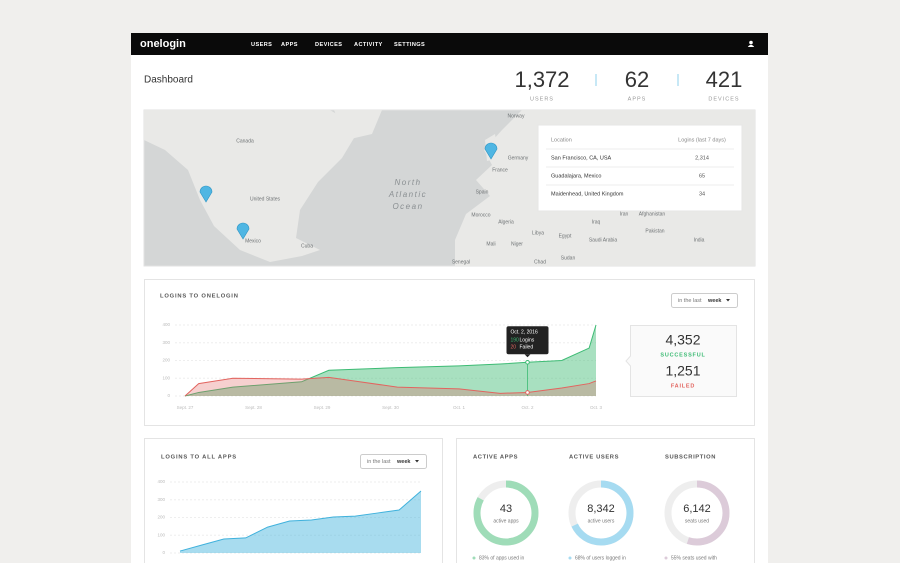  Describe the element at coordinates (166, 342) in the screenshot. I see `y-tick-label: 300` at that location.